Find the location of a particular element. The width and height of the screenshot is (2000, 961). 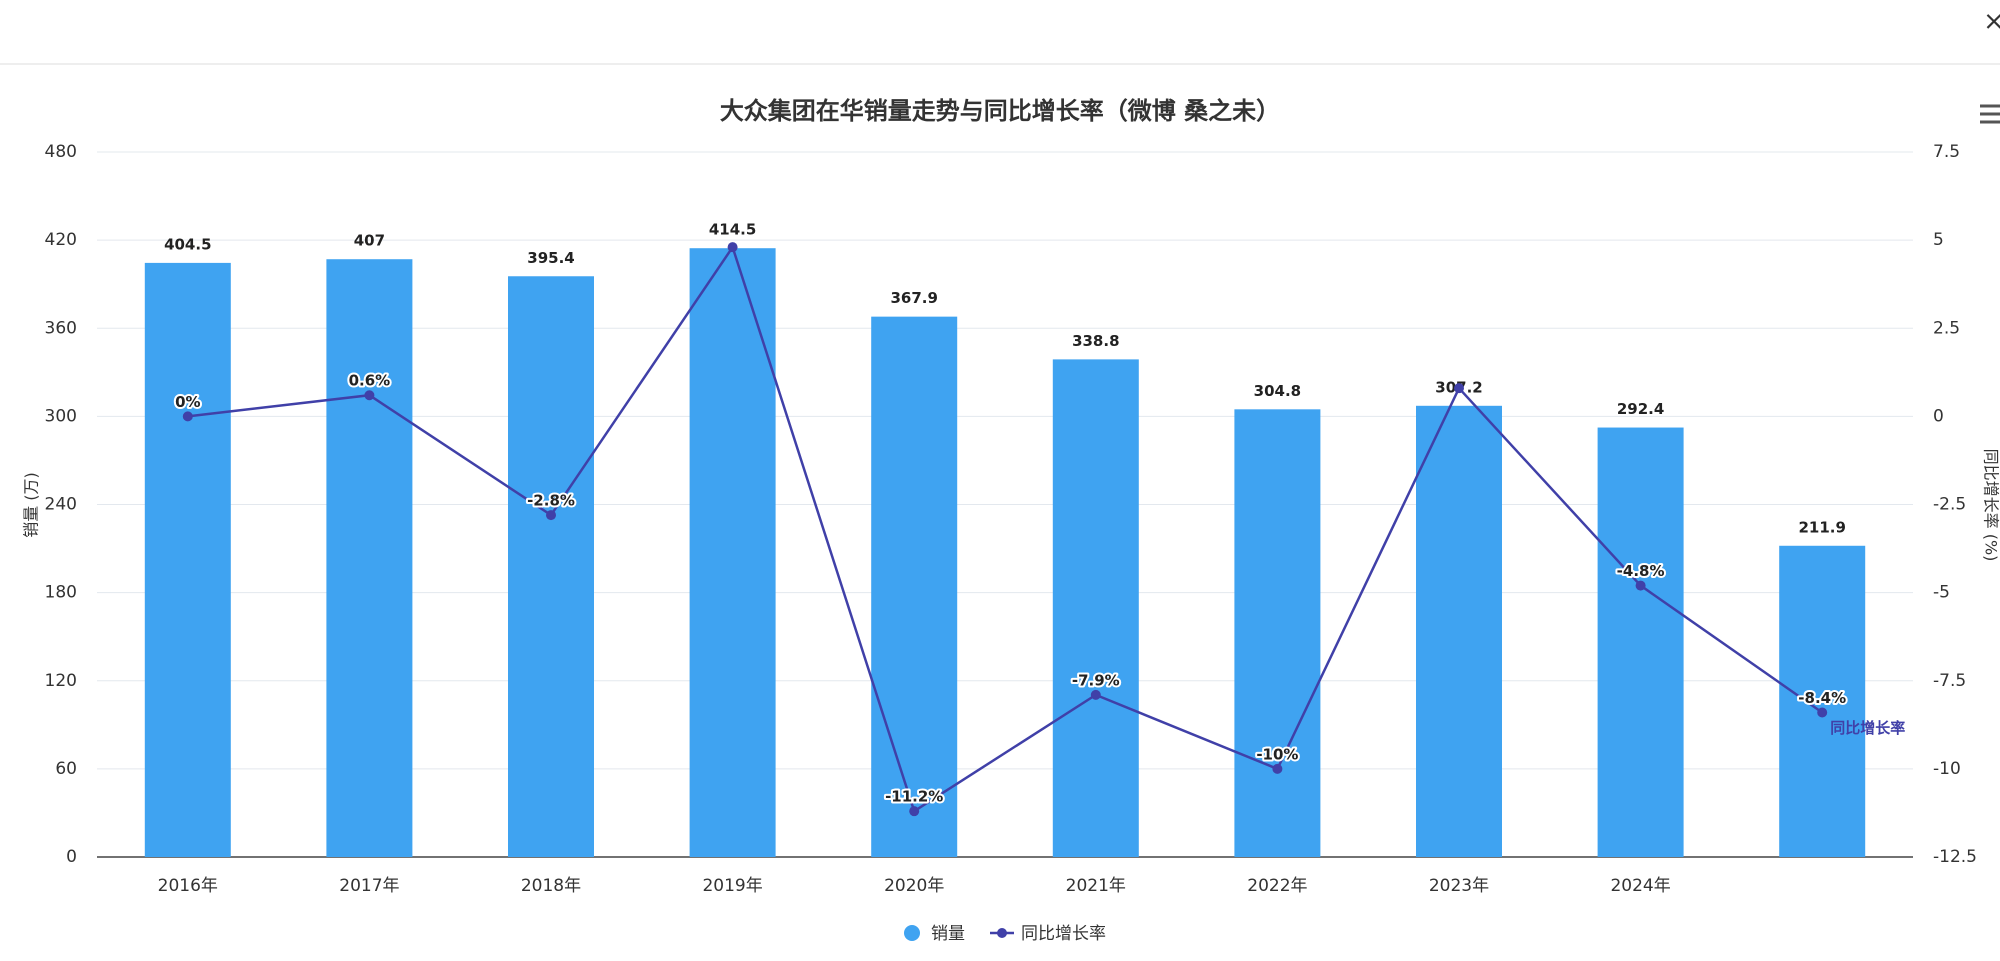

bar-value-label: 404.5 is located at coordinates (187, 244).